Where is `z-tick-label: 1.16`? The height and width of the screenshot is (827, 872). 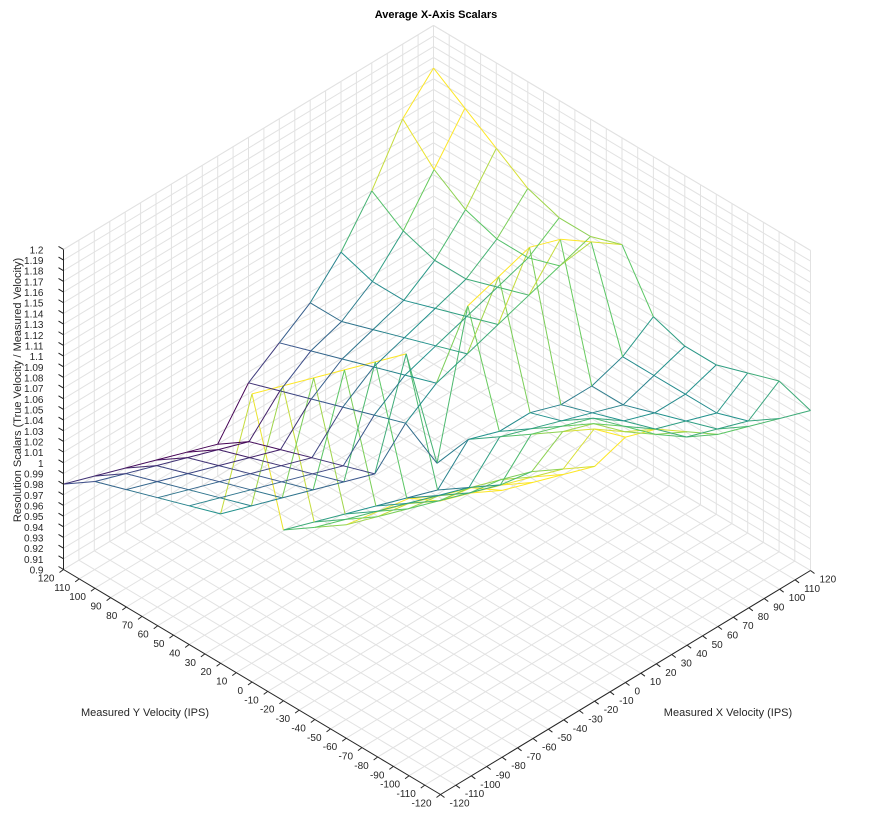 z-tick-label: 1.16 is located at coordinates (34, 293).